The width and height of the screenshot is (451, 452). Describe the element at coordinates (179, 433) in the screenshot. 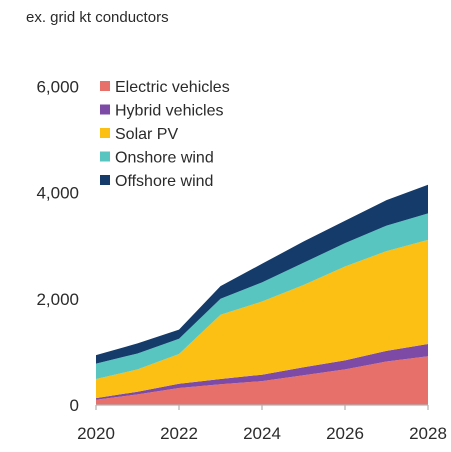

I see `x-tick-label: 2022` at that location.